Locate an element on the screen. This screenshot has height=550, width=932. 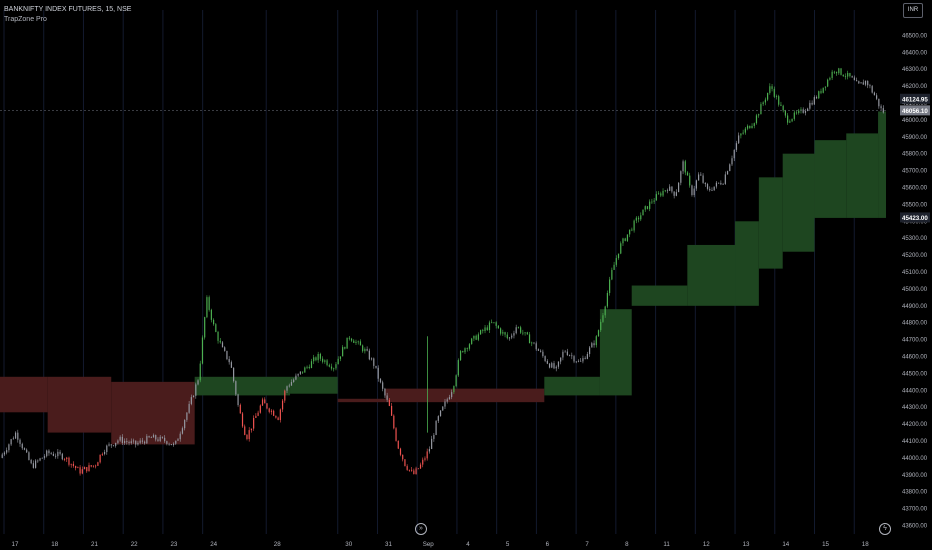
price-tick-label: 43800.00 is located at coordinates (915, 493).